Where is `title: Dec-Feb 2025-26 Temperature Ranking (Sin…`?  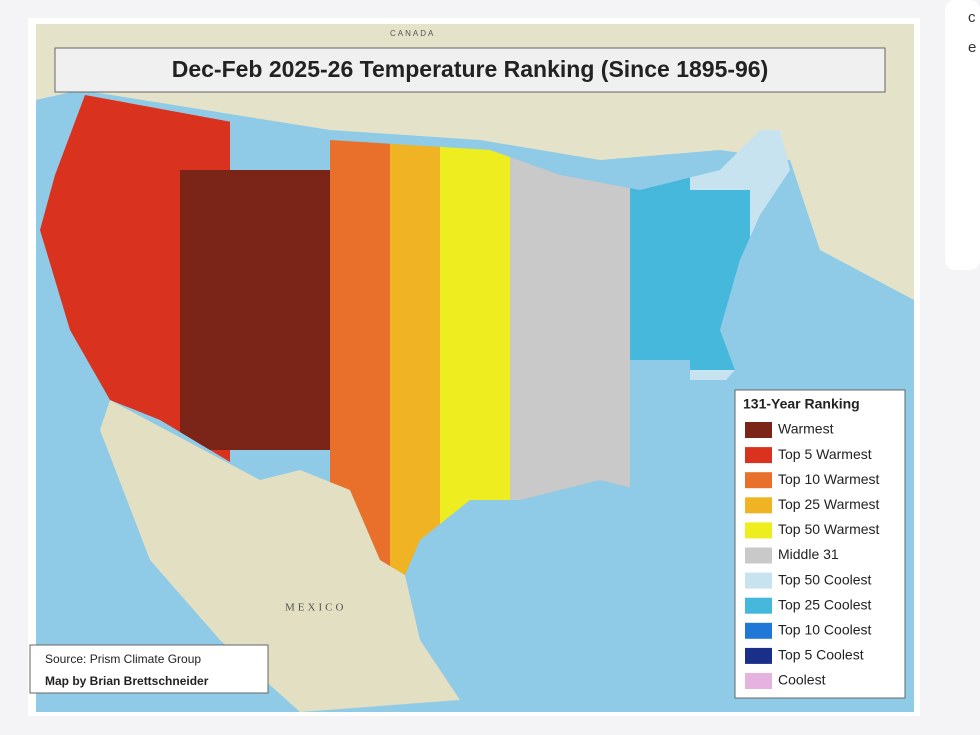 title: Dec-Feb 2025-26 Temperature Ranking (Sin… is located at coordinates (470, 69).